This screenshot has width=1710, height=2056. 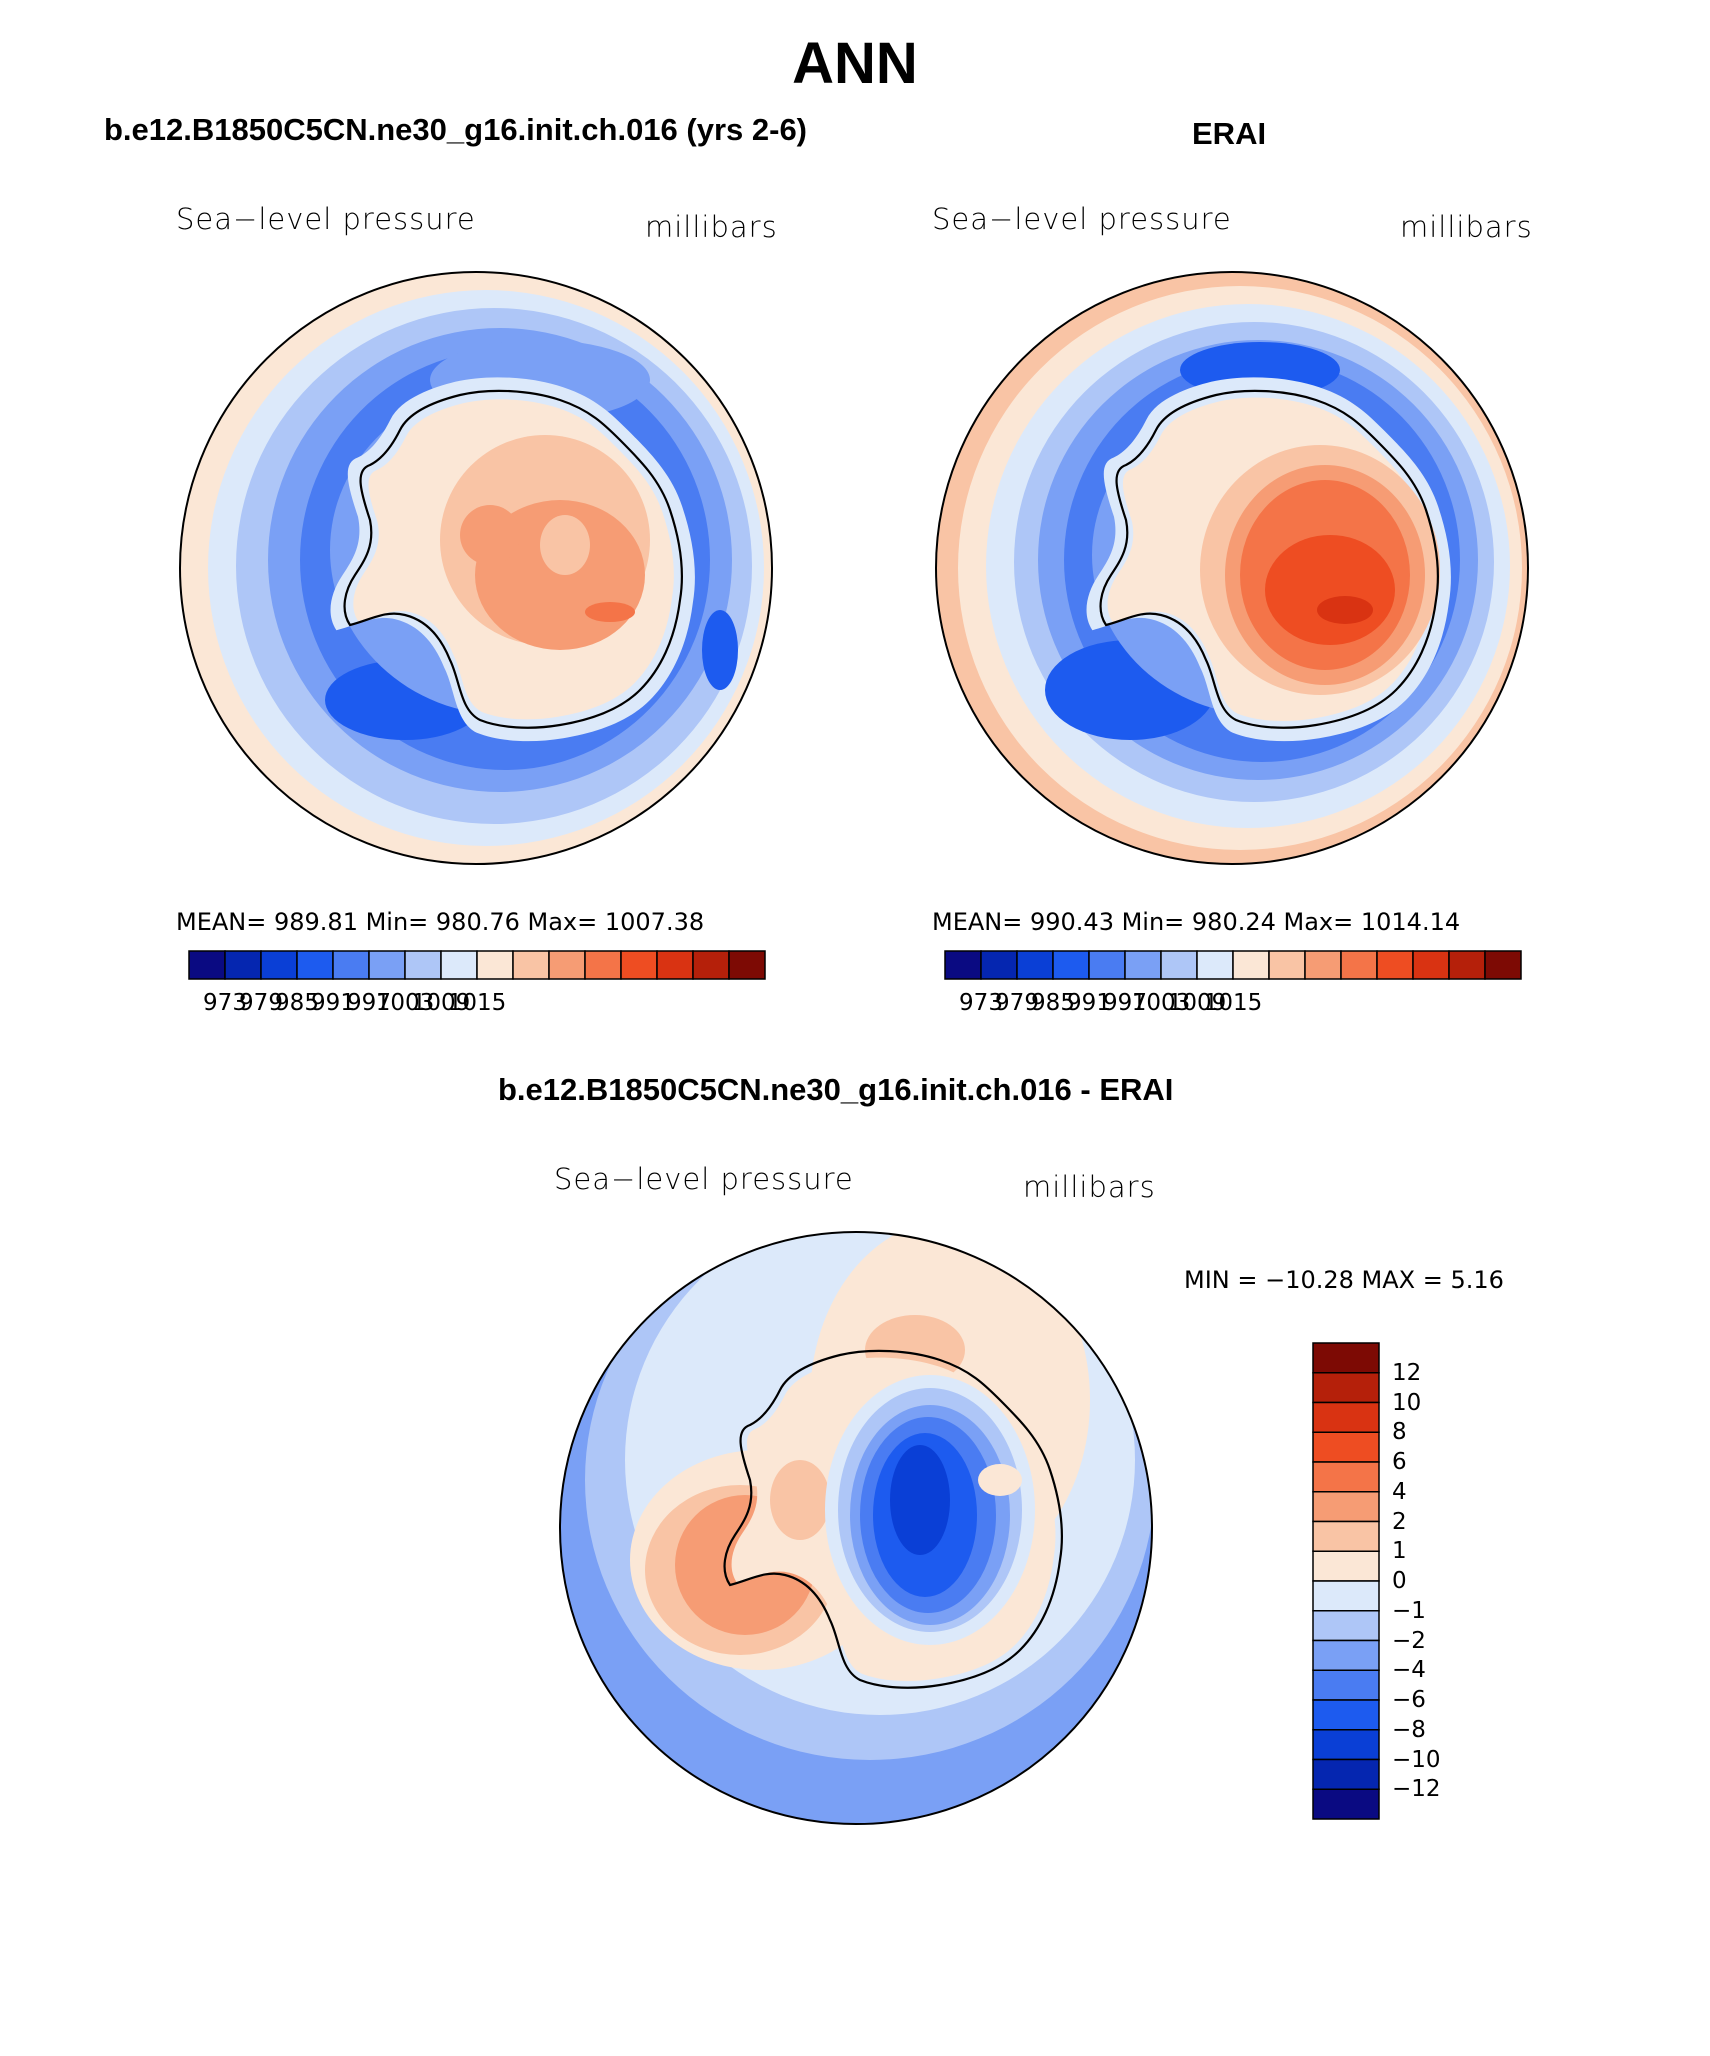 What do you see at coordinates (1416, 1759) in the screenshot?
I see `colorbar-tick-label: −10` at bounding box center [1416, 1759].